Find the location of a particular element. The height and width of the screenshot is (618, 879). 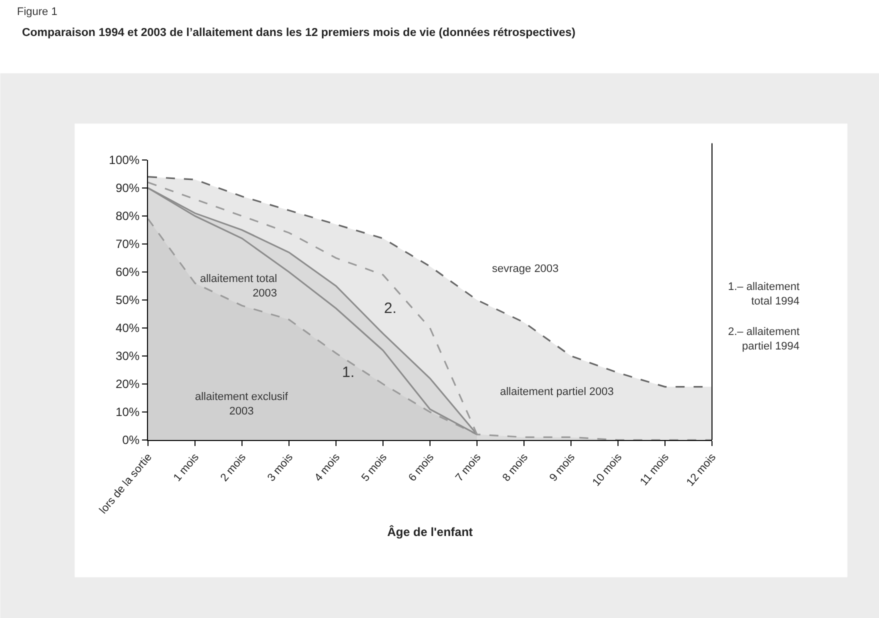

y-tick-label: 100% is located at coordinates (124, 160).